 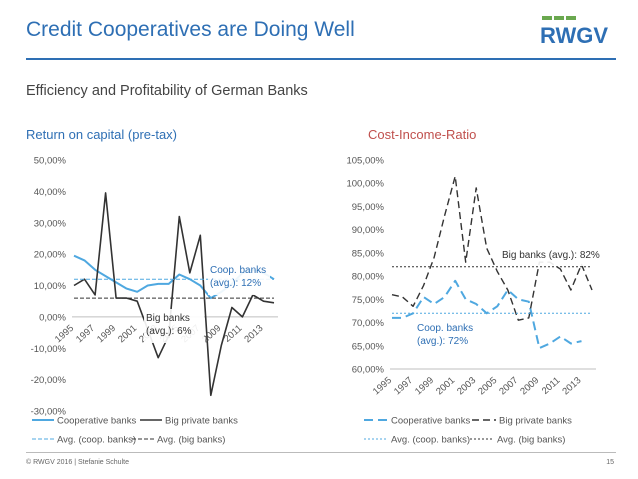 What do you see at coordinates (610, 462) in the screenshot?
I see `page-number: 15` at bounding box center [610, 462].